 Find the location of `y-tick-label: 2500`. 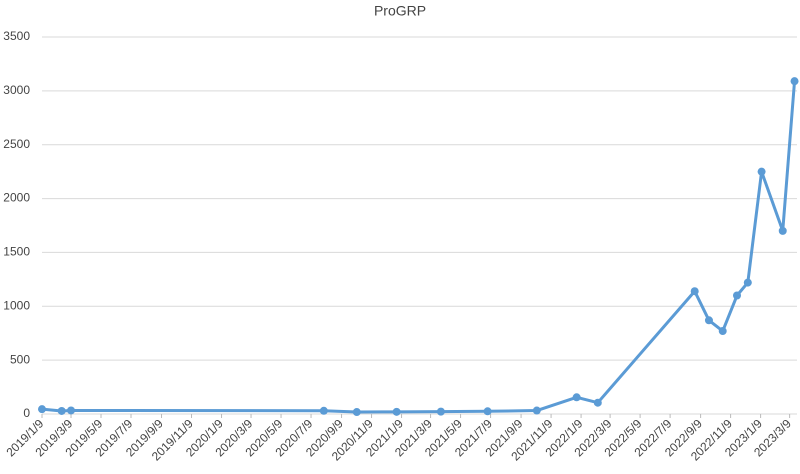

y-tick-label: 2500 is located at coordinates (16, 144).